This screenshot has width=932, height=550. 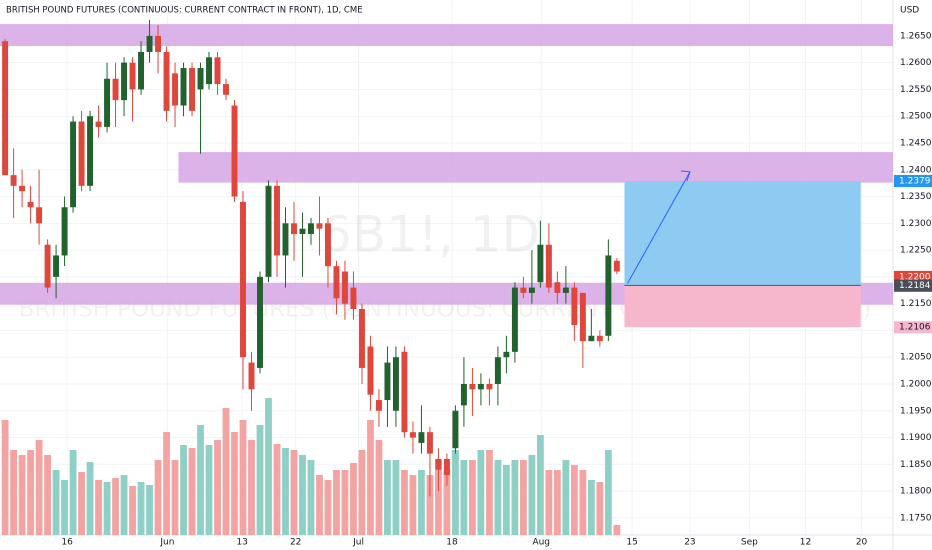 I want to click on y-tick-label: 1.2350, so click(x=916, y=197).